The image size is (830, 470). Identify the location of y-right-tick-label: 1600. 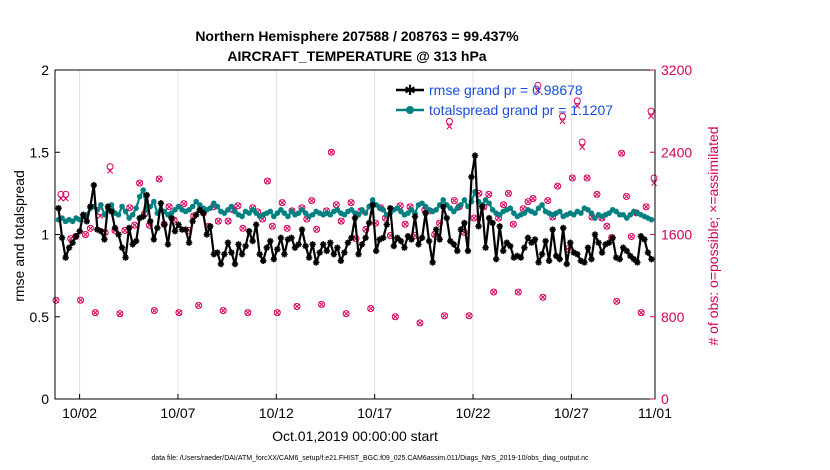
(676, 235).